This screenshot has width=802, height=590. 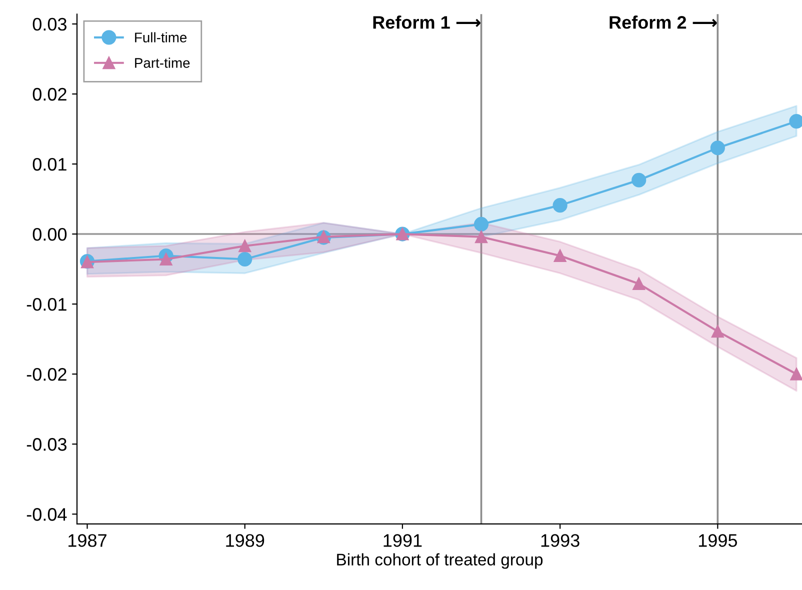 What do you see at coordinates (245, 540) in the screenshot?
I see `x-tick-label: 1989` at bounding box center [245, 540].